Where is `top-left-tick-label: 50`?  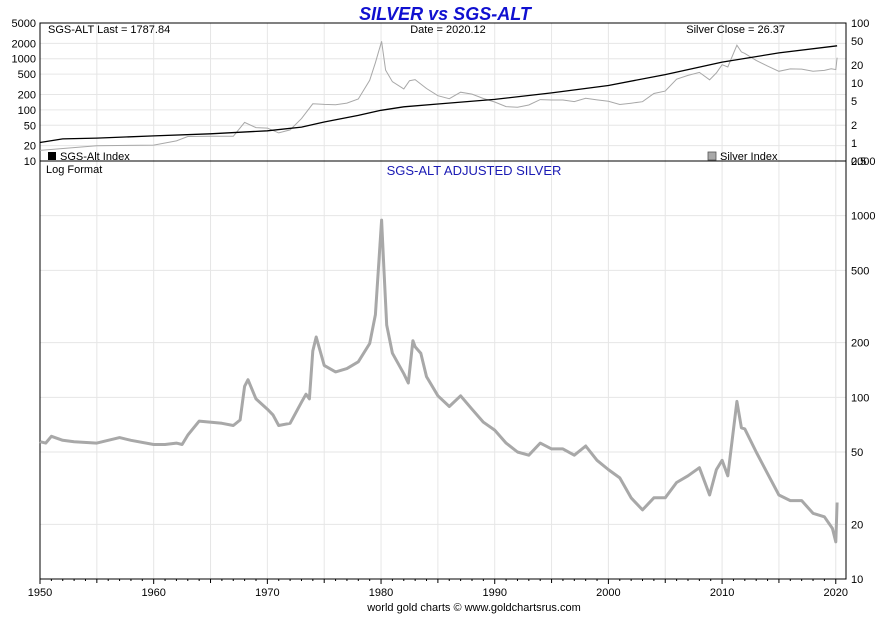
top-left-tick-label: 50 is located at coordinates (30, 126).